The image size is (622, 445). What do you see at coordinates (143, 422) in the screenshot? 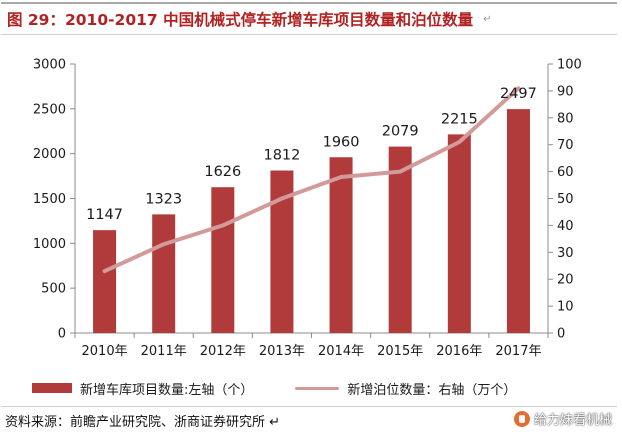
I see `source-note: 资料来源：前瞻产业研究院、浙商证券研究所 ↵` at bounding box center [143, 422].